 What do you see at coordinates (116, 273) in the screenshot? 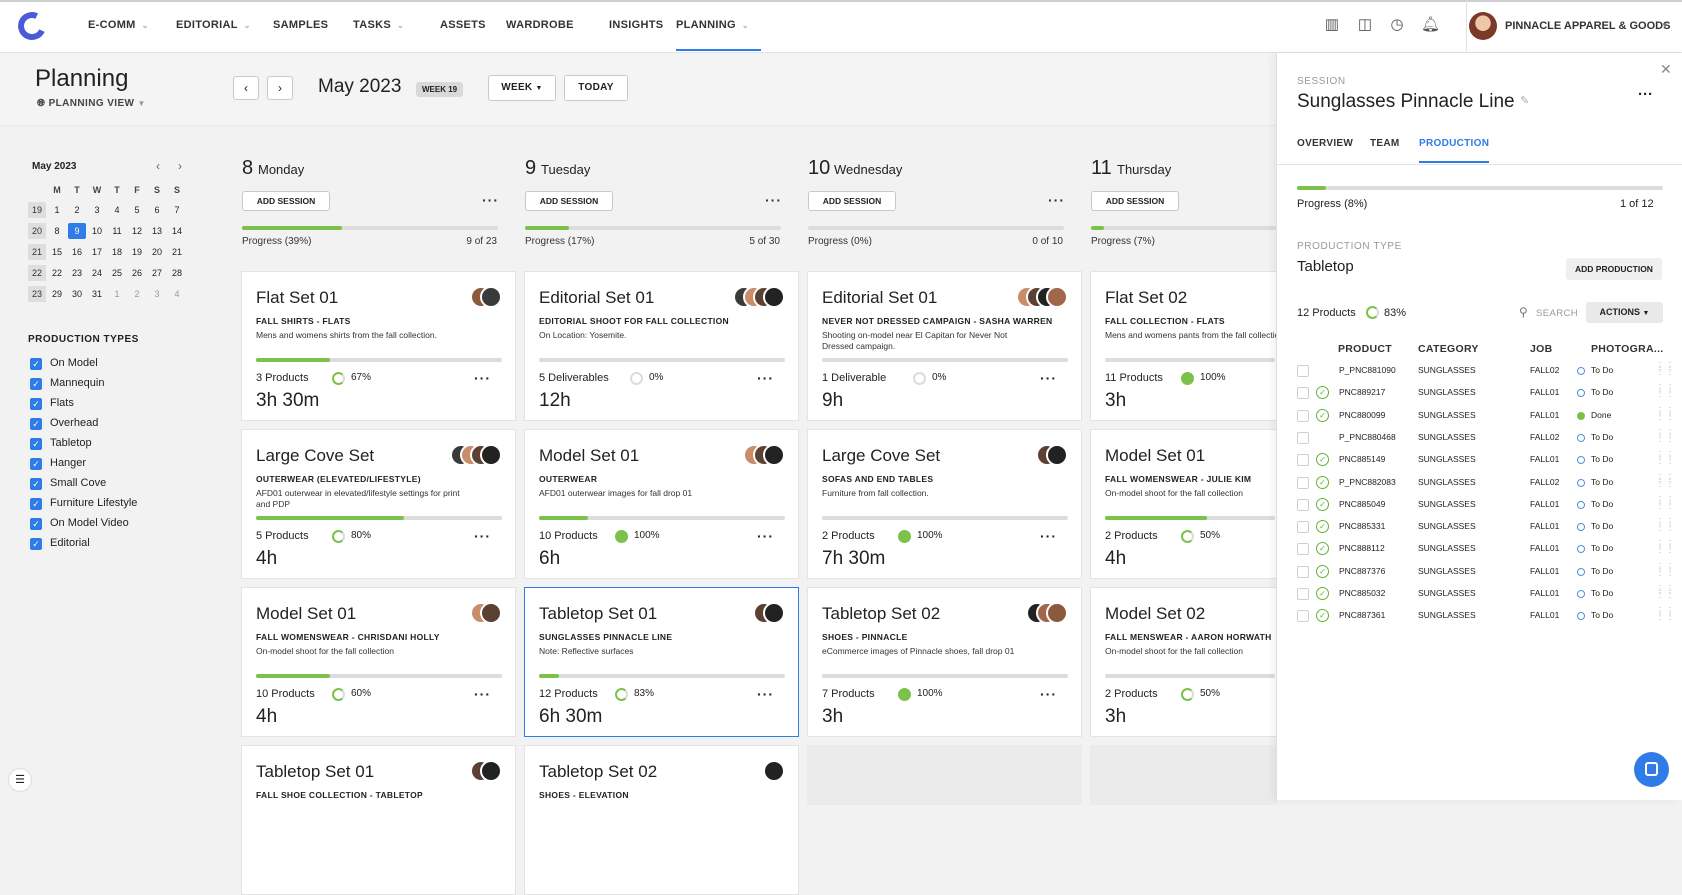
I see `calendar-day: 25` at bounding box center [116, 273].